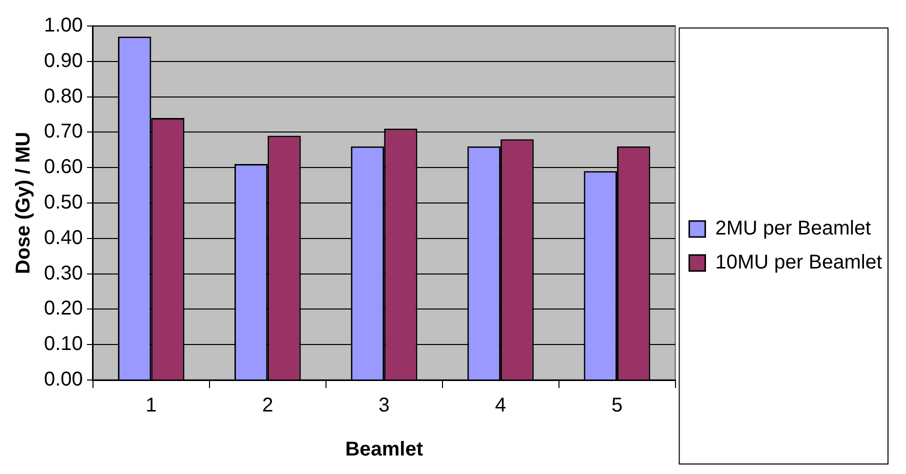 This screenshot has width=906, height=474. I want to click on x-tick-label: 1, so click(151, 405).